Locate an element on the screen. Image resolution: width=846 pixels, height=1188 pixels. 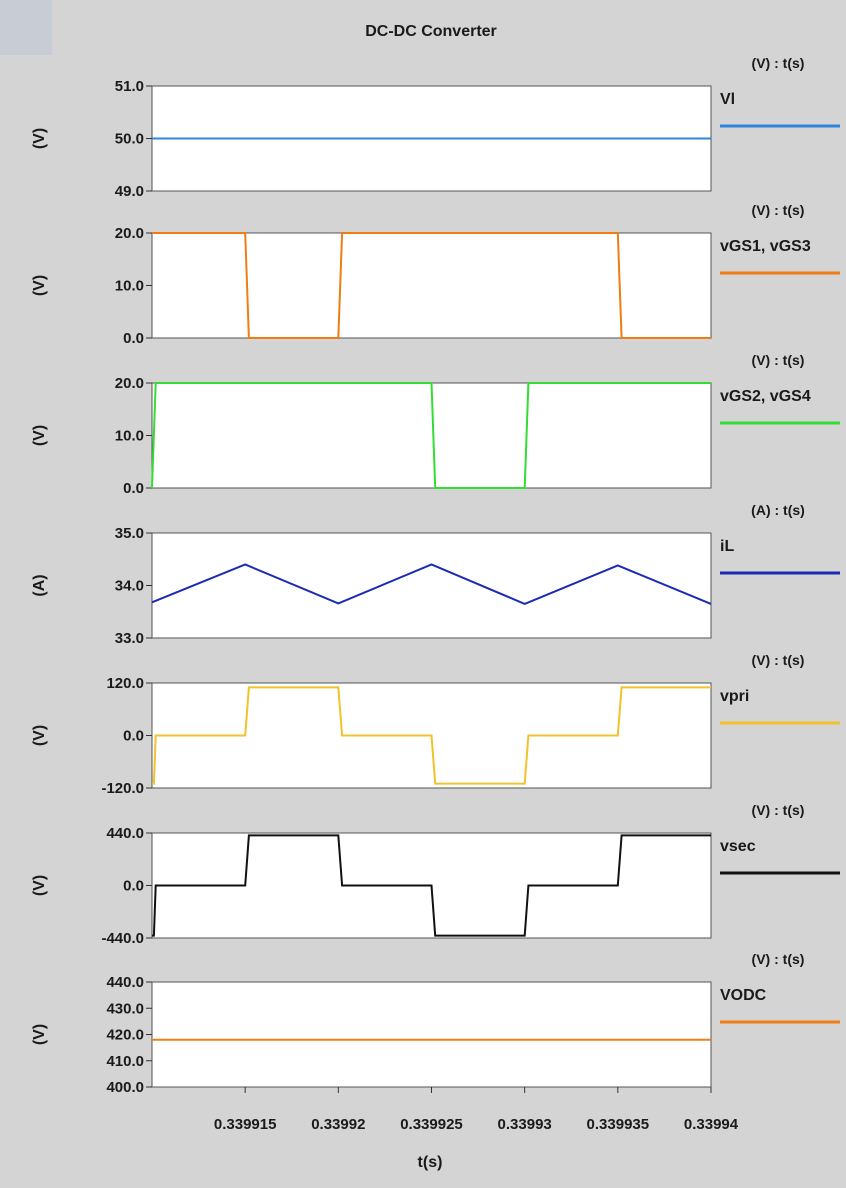
legend-label: Vl is located at coordinates (727, 99).